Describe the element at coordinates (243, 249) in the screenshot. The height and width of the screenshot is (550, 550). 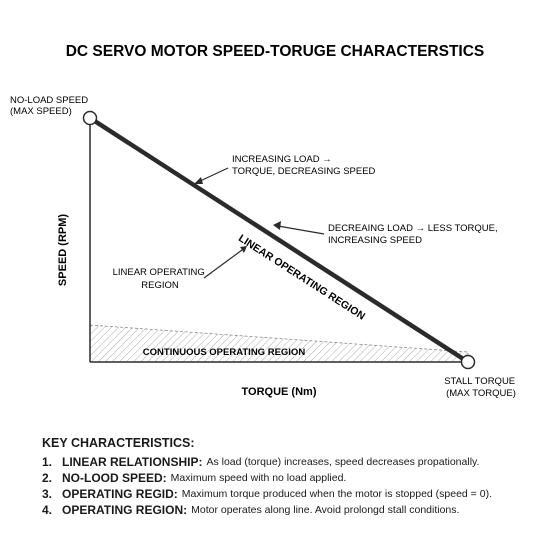
I see `linear-region-arrowhead` at that location.